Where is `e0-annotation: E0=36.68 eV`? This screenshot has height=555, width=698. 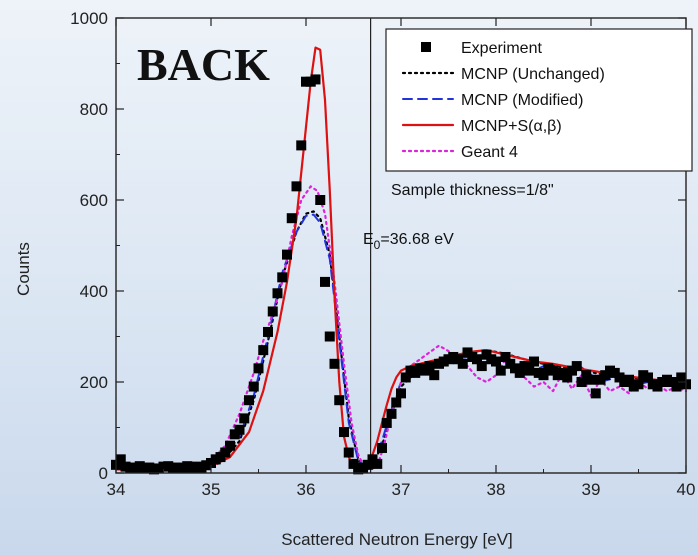 e0-annotation: E0=36.68 eV is located at coordinates (408, 241).